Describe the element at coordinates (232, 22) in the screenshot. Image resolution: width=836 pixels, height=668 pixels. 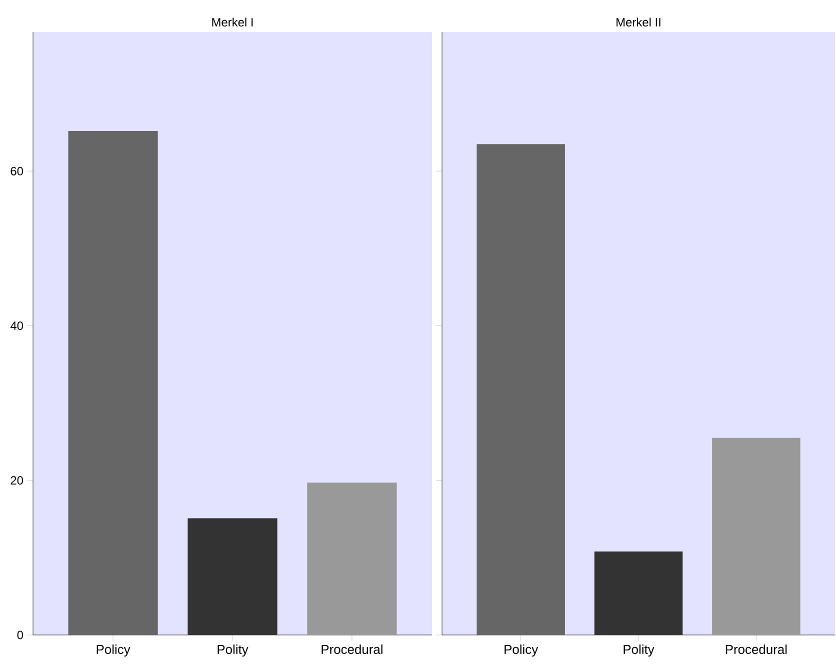
I see `chart-title: Merkel I` at that location.